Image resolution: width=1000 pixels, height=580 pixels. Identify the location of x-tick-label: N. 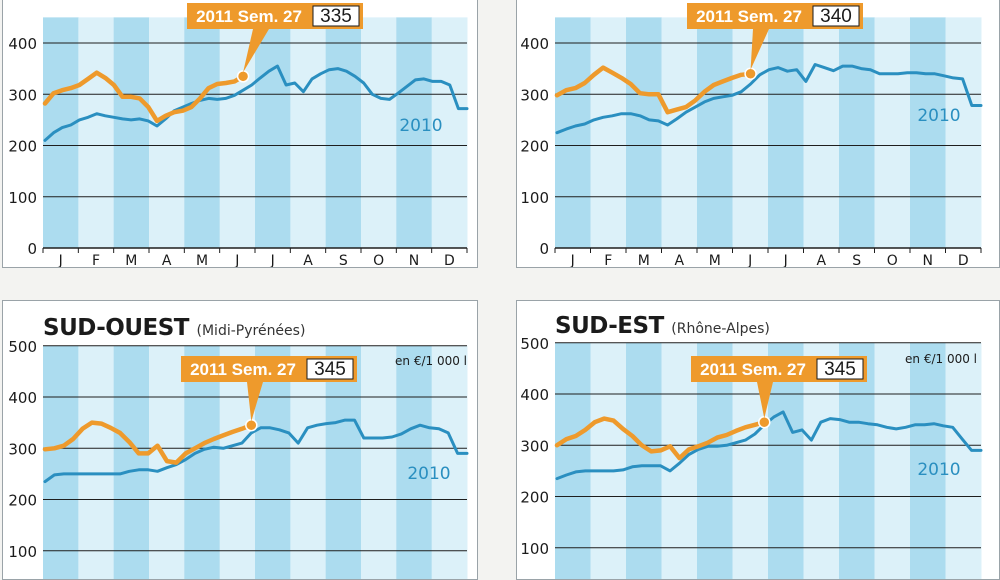
(928, 260).